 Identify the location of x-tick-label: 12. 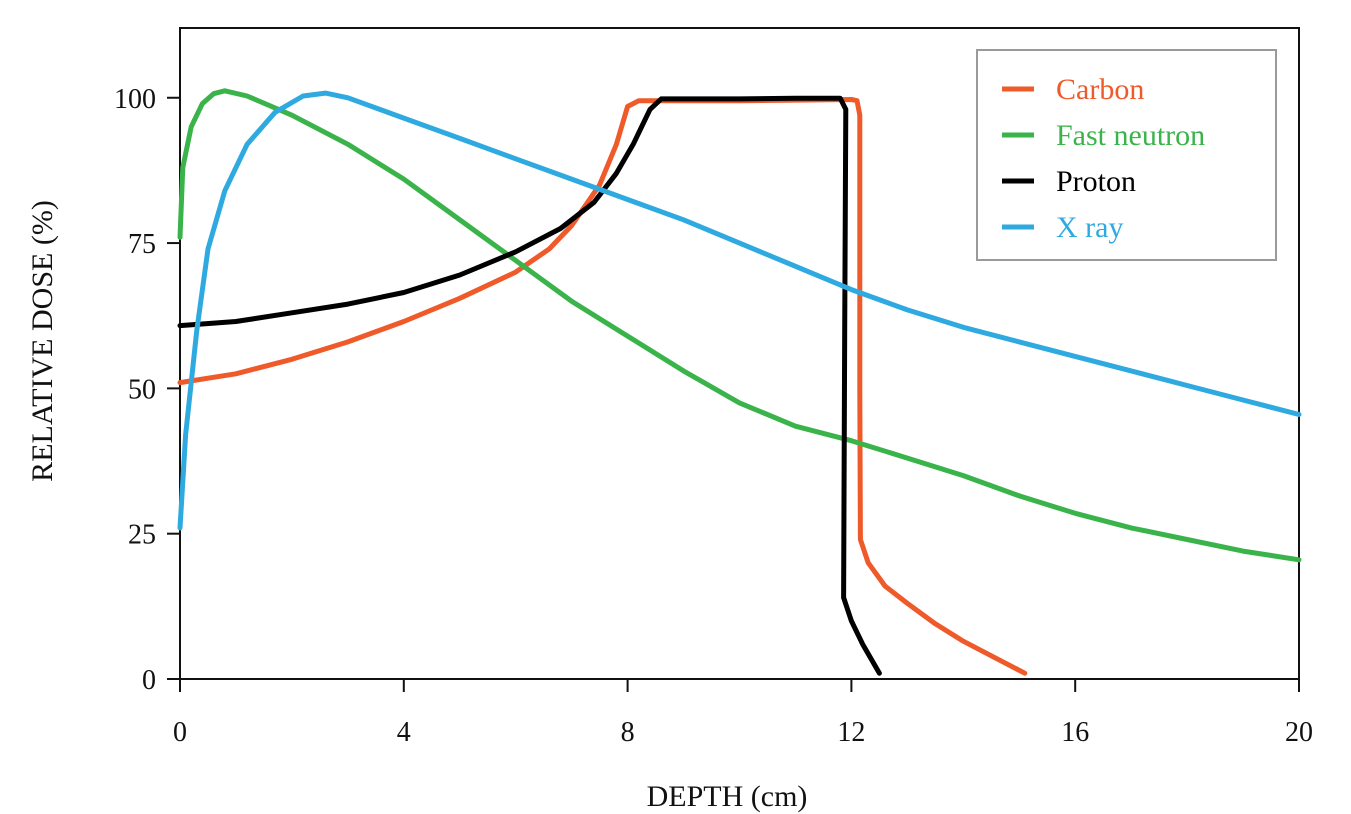
(851, 732).